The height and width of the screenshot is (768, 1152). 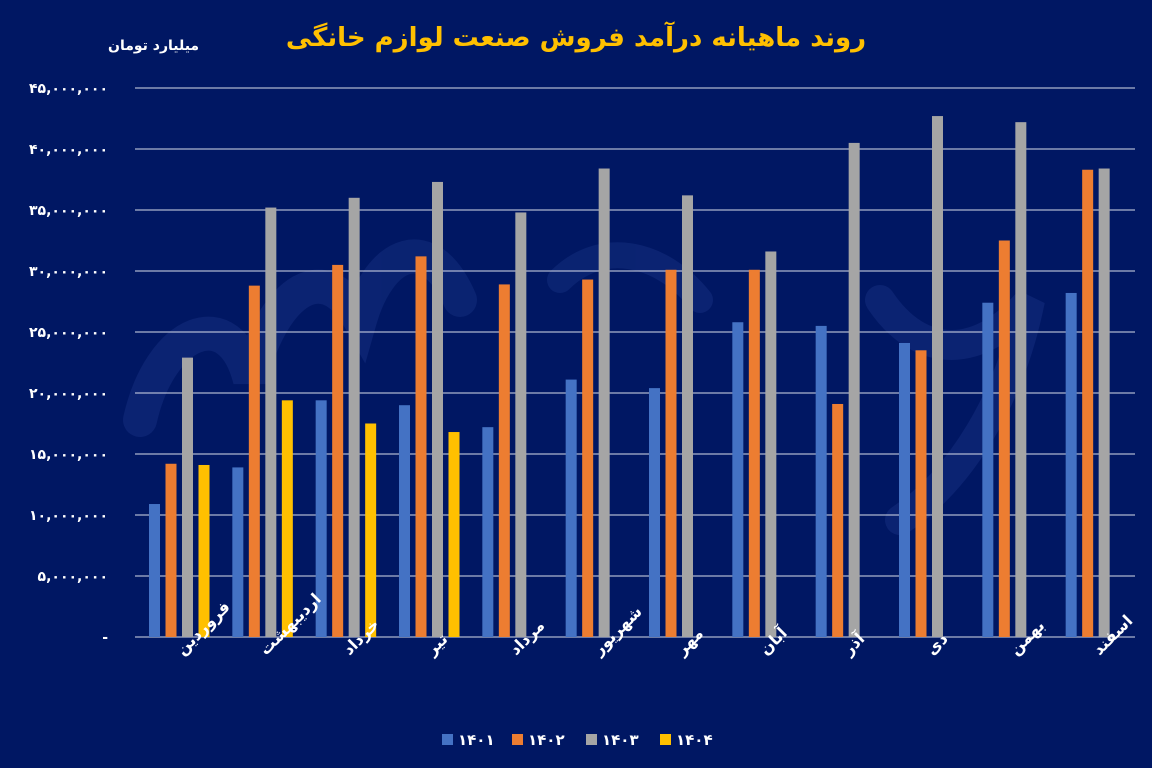 What do you see at coordinates (68, 333) in the screenshot?
I see `y-tick-label: ۲۵,۰۰۰,۰۰۰` at bounding box center [68, 333].